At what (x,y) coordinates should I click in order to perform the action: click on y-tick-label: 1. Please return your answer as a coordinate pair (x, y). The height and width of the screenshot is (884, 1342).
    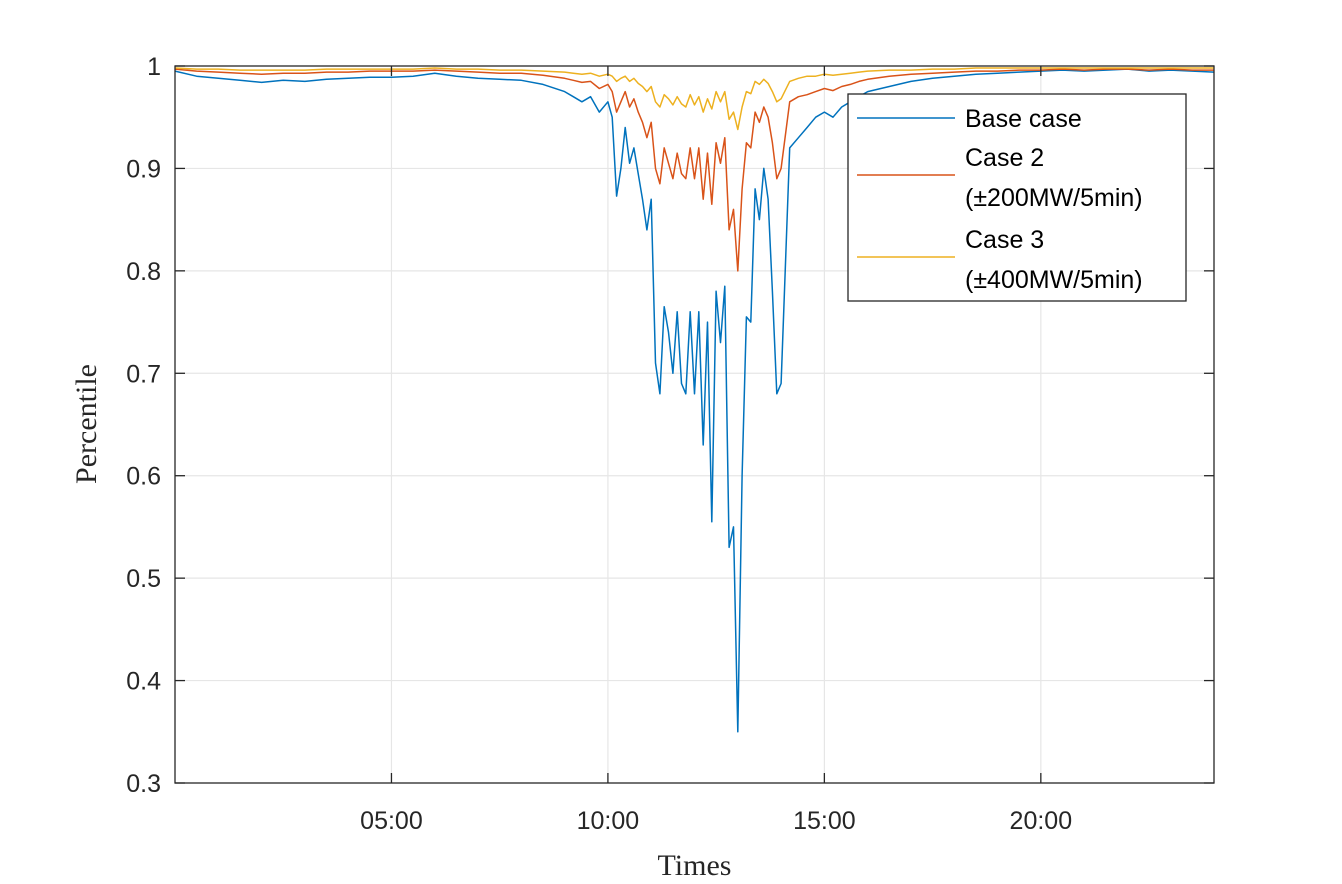
    Looking at the image, I should click on (154, 67).